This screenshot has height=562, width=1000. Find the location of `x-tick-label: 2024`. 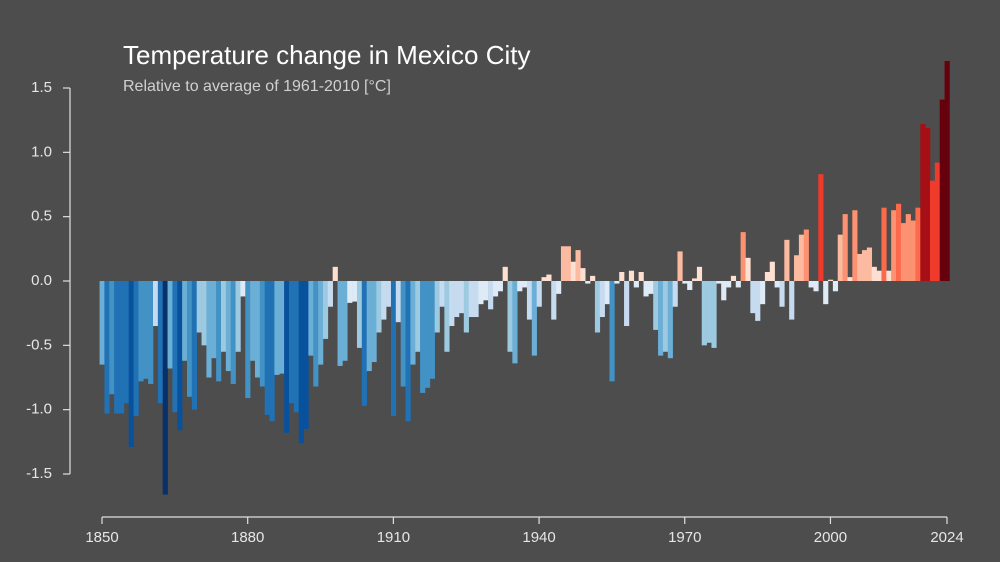

x-tick-label: 2024 is located at coordinates (946, 537).